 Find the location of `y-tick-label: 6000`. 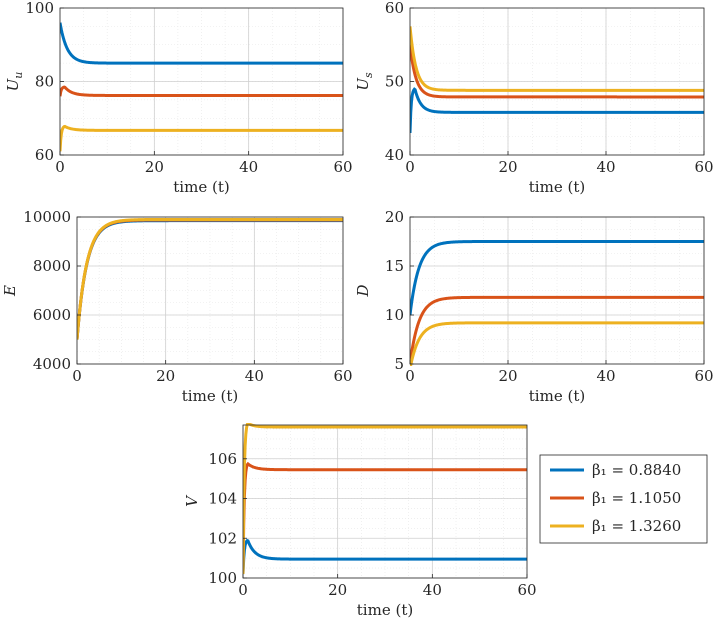

y-tick-label: 6000 is located at coordinates (52, 315).